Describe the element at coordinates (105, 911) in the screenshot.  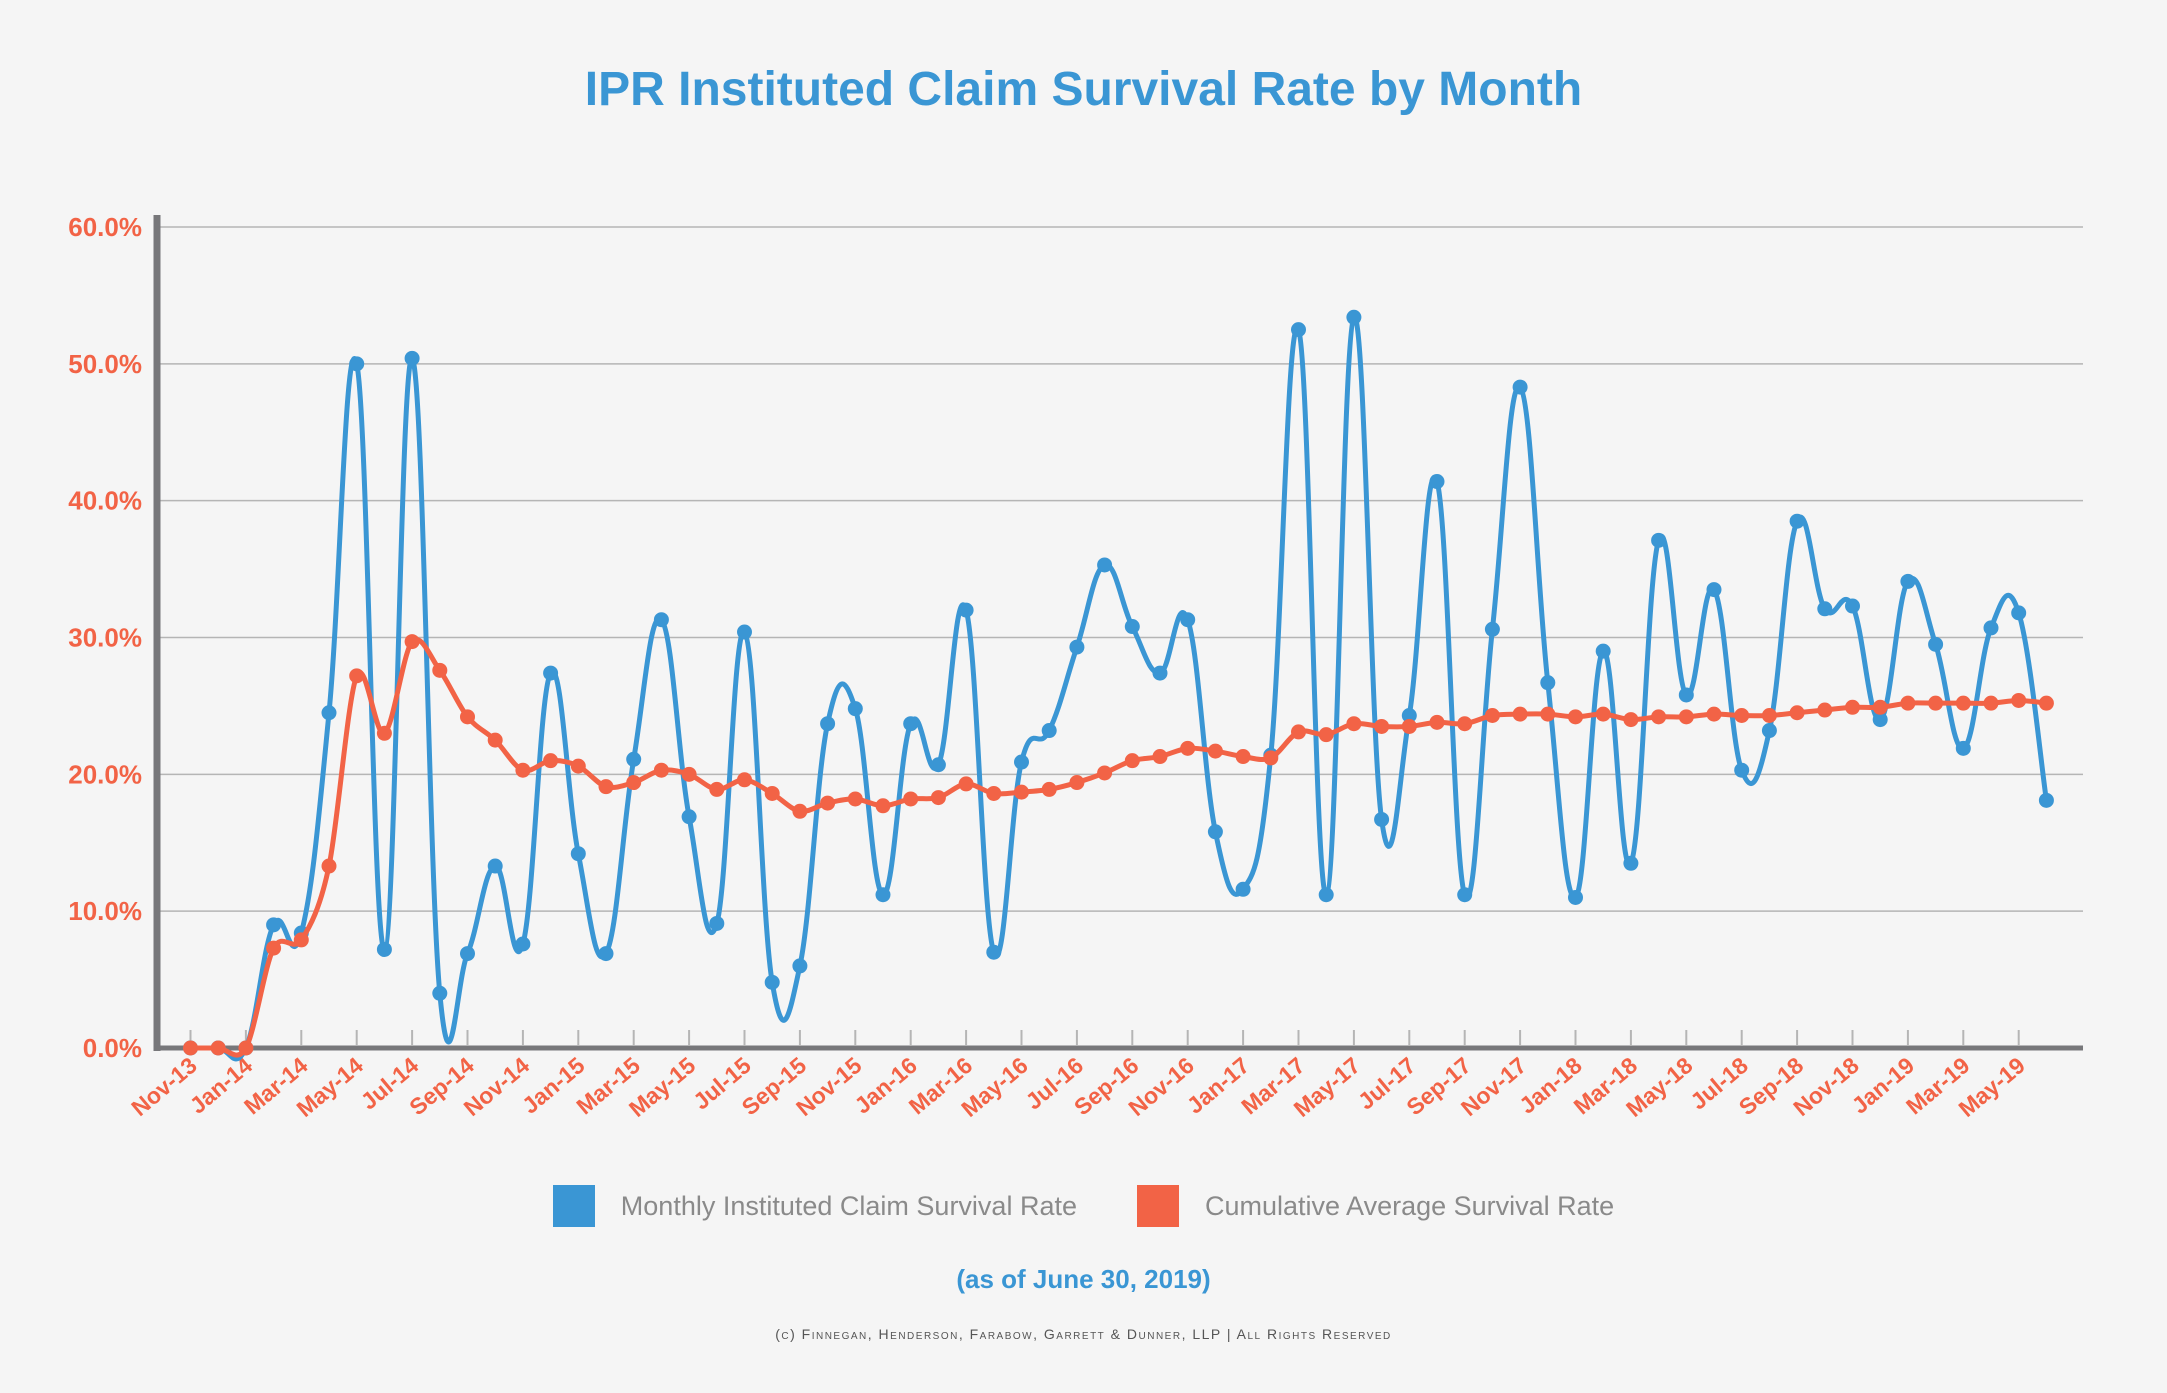
I see `y-tick-label: 10.0%` at that location.